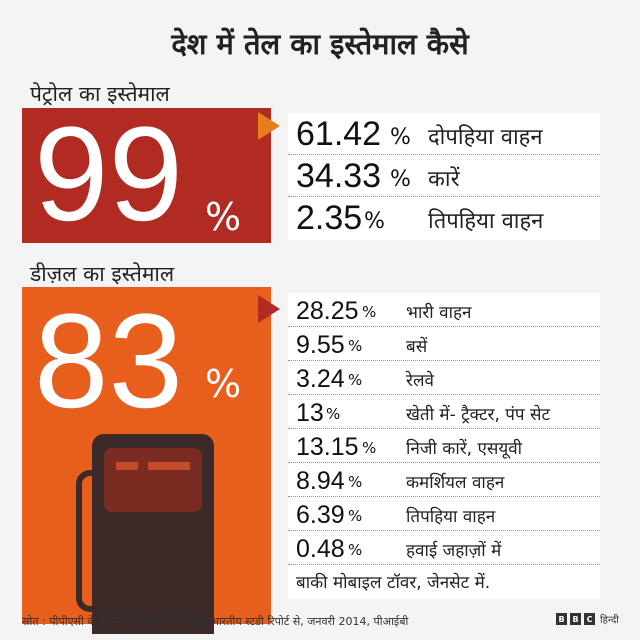 The image size is (640, 640). I want to click on row-label: भारी वाहन, so click(439, 313).